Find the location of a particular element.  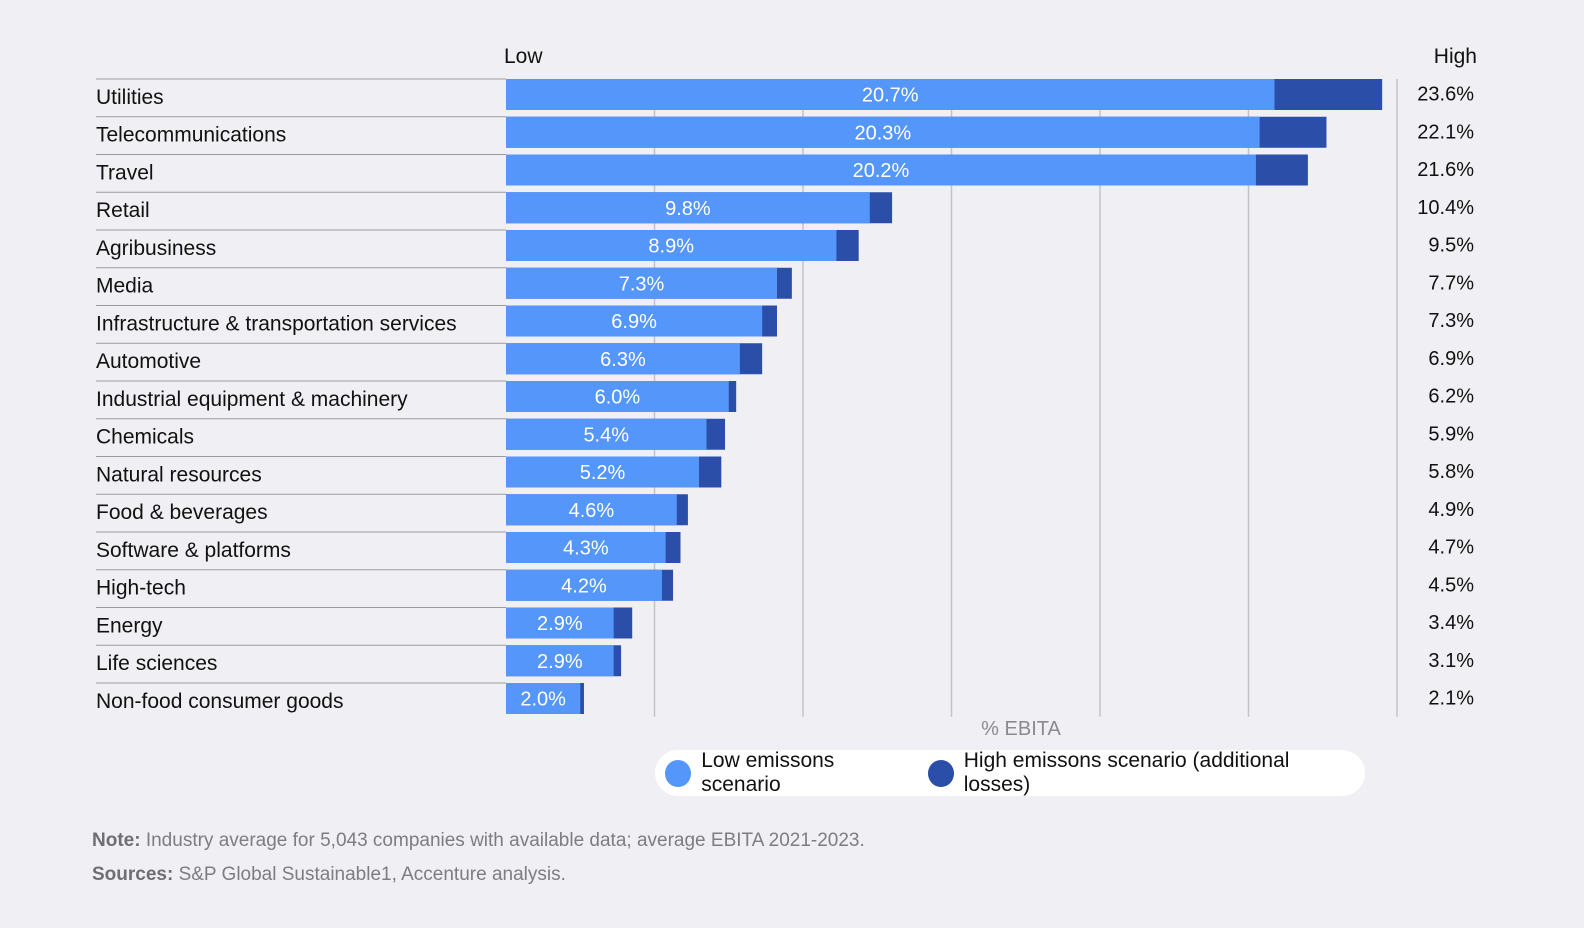

note-label: Note: is located at coordinates (116, 840).